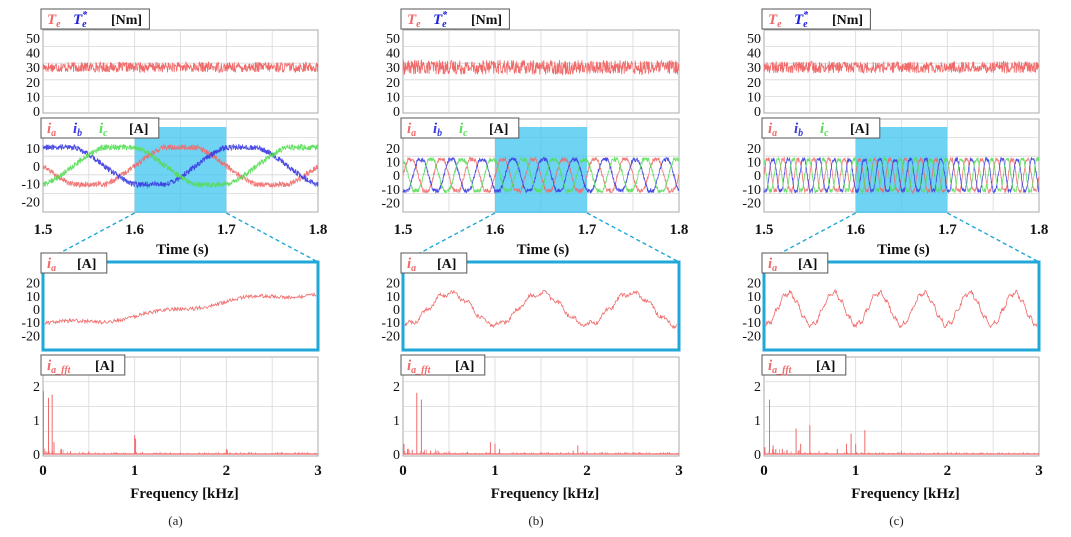 The width and height of the screenshot is (1071, 537). Describe the element at coordinates (535, 520) in the screenshot. I see `subfigure-label: (b)` at that location.